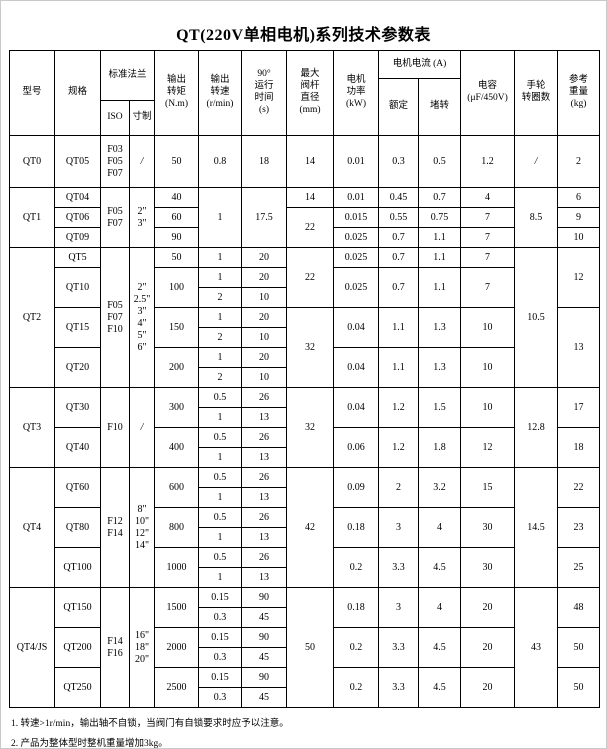 This screenshot has width=607, height=749. What do you see at coordinates (220, 161) in the screenshot?
I see `table-cell: 0.8` at bounding box center [220, 161].